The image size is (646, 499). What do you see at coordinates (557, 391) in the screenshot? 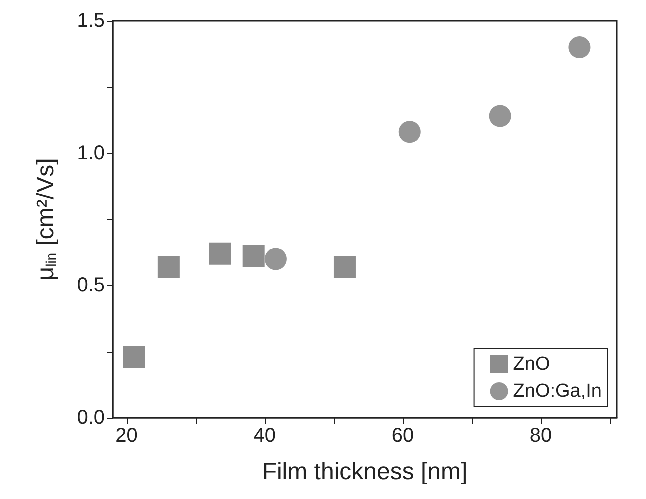
I see `legend-label: ZnO:Ga,In` at bounding box center [557, 391].